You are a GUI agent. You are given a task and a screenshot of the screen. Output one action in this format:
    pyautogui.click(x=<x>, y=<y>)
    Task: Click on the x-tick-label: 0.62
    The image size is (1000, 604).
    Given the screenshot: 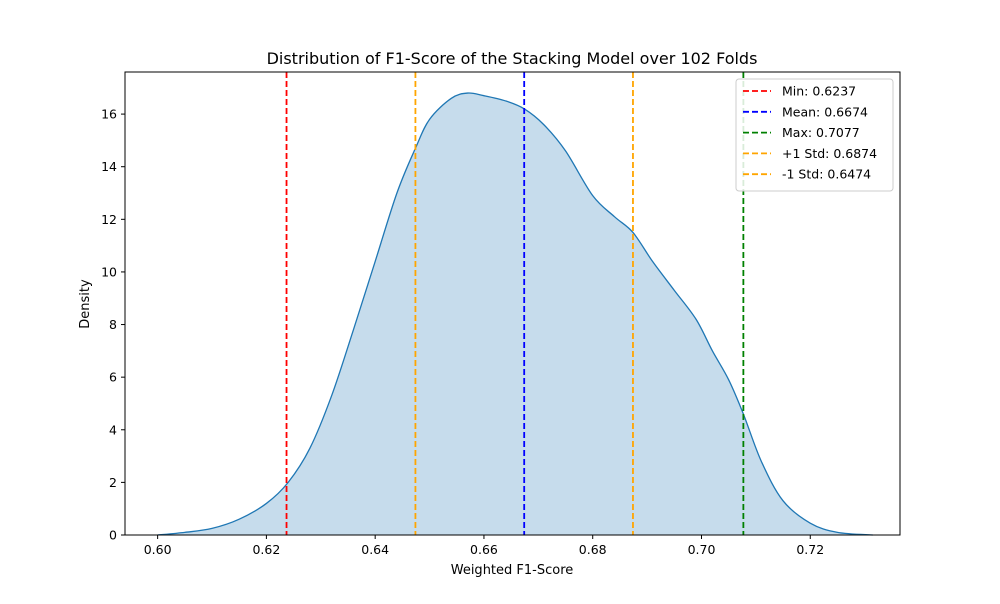 What is the action you would take?
    pyautogui.click(x=266, y=549)
    